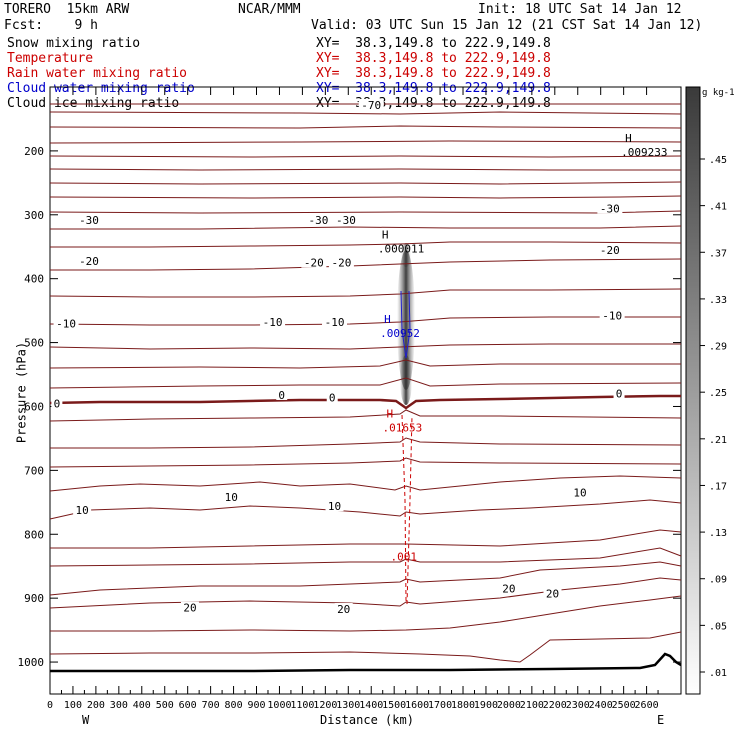 The width and height of the screenshot is (740, 740). Describe the element at coordinates (73, 705) in the screenshot. I see `x-tick-label: 100` at that location.